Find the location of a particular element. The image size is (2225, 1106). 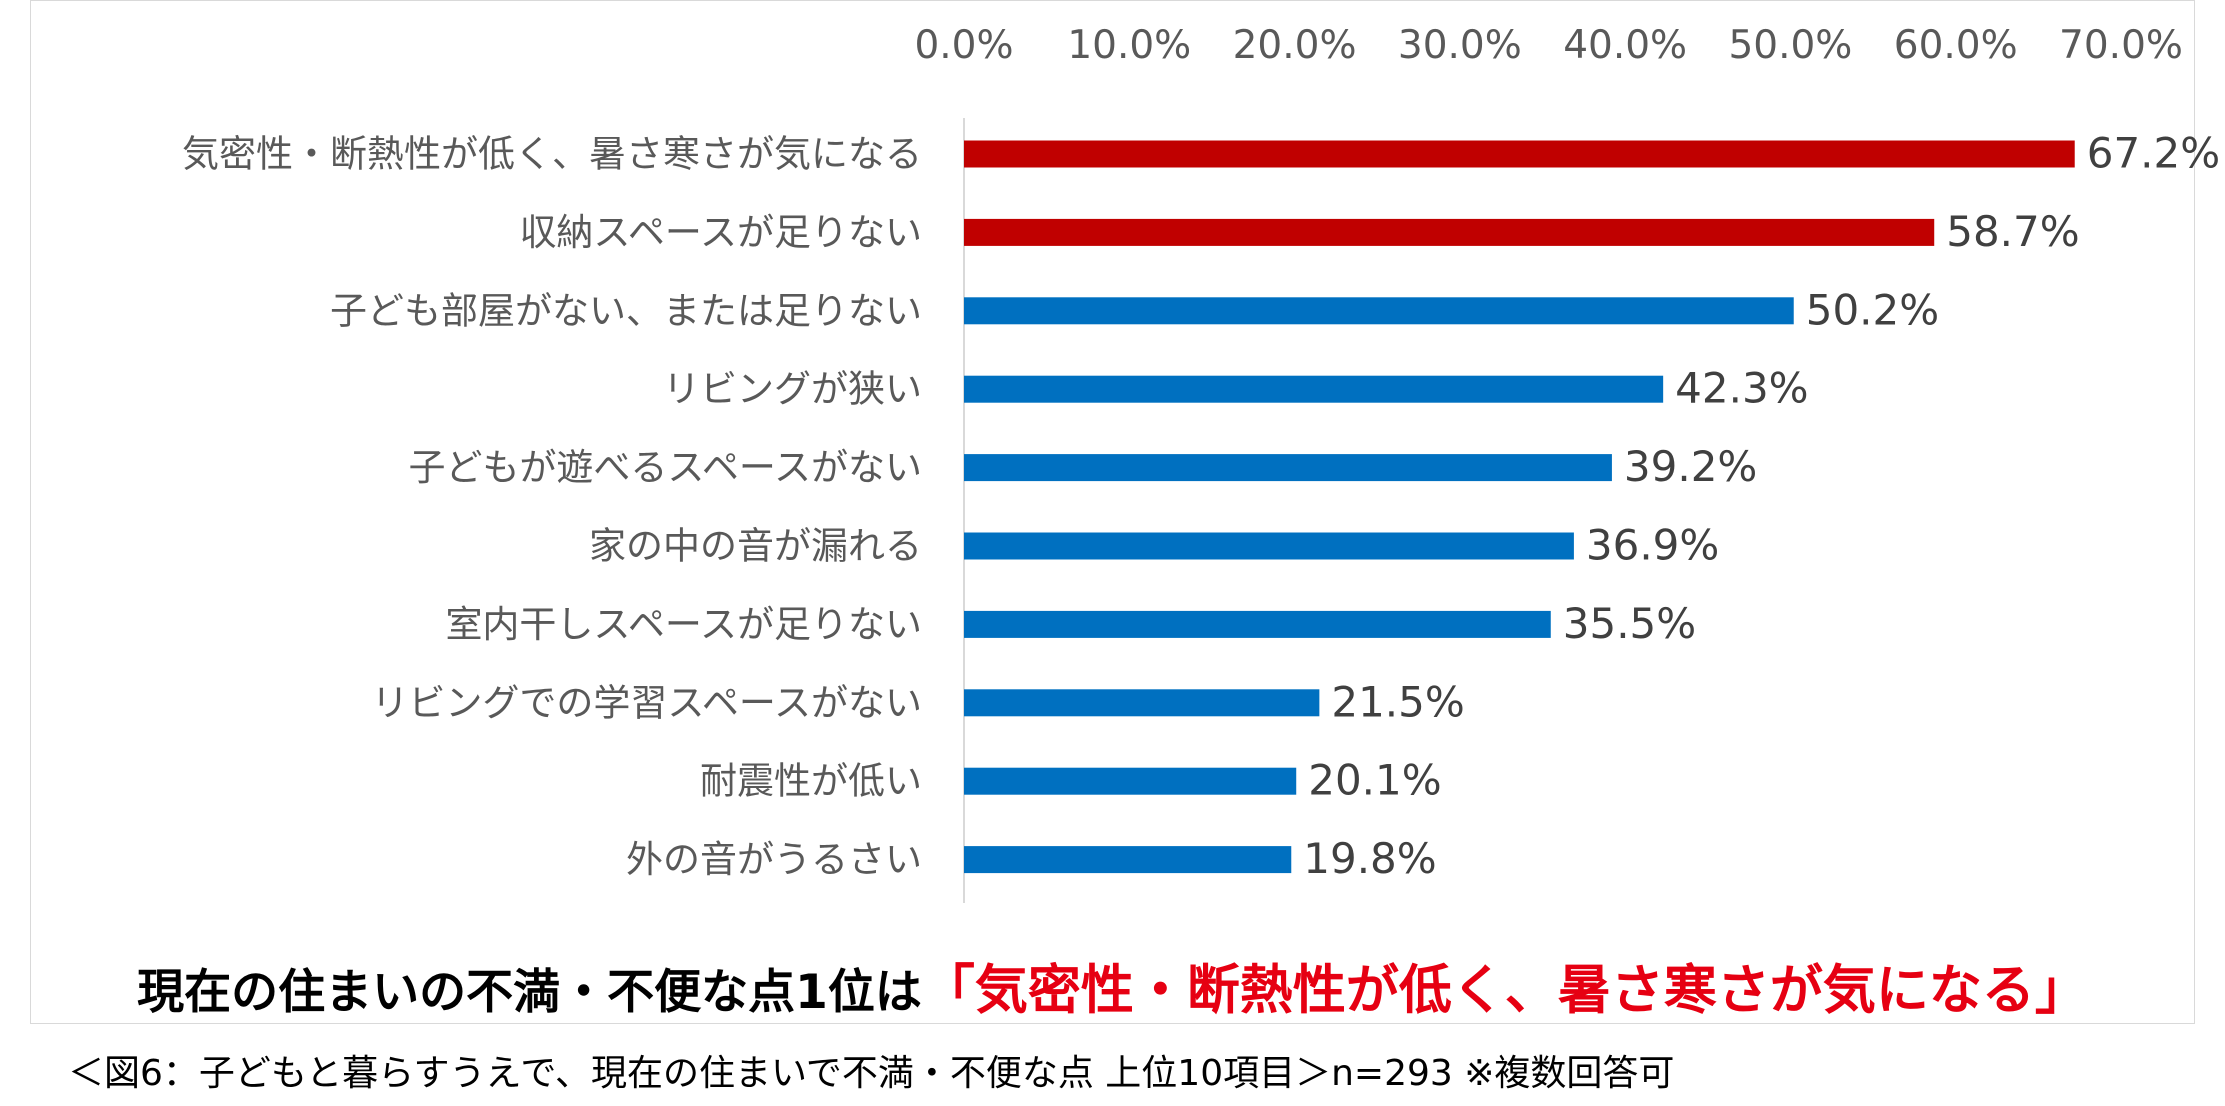

x-axis-ticks: 0.0% 10.0% 20.0% 30.0% 40.0% 50.0% 60.0% 70.0% is located at coordinates (1548, 45).